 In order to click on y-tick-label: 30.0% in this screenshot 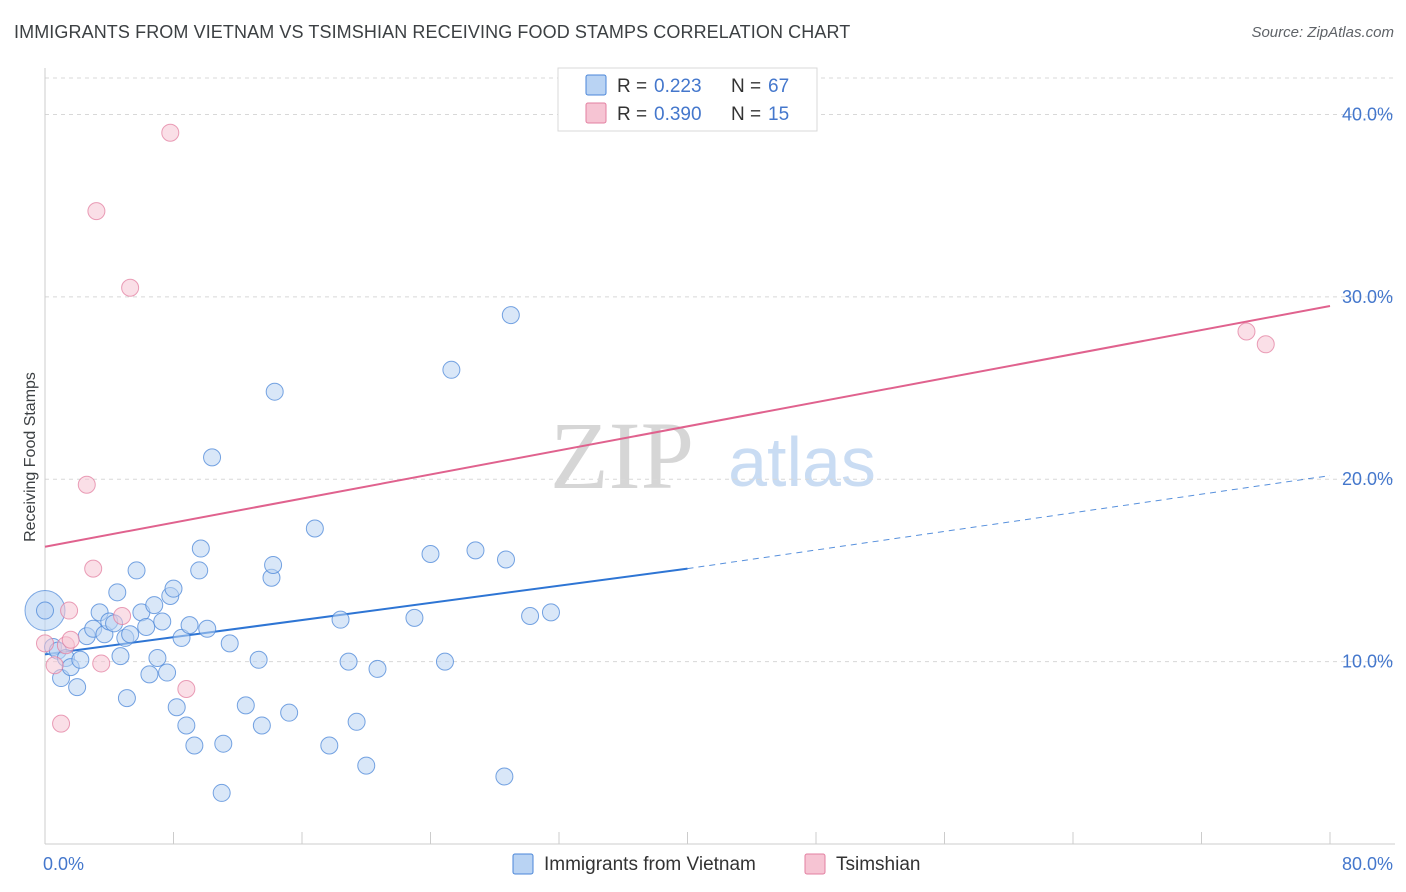, I will do `click(1367, 297)`.